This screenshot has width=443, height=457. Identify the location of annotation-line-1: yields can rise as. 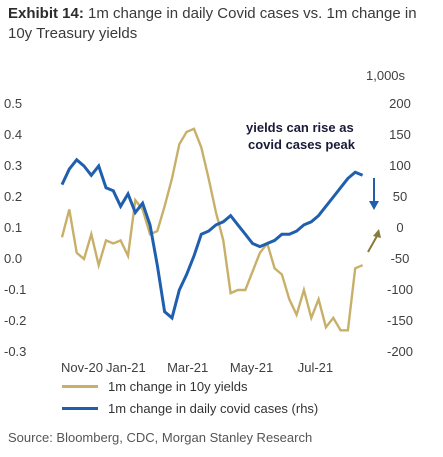
(300, 127).